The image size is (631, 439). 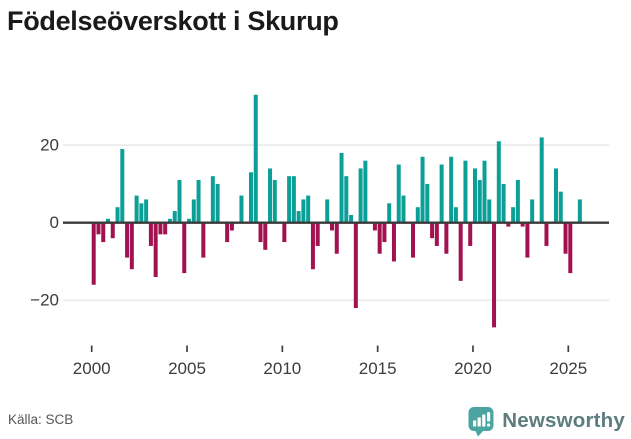 What do you see at coordinates (136, 209) in the screenshot?
I see `bar-2002Q2` at bounding box center [136, 209].